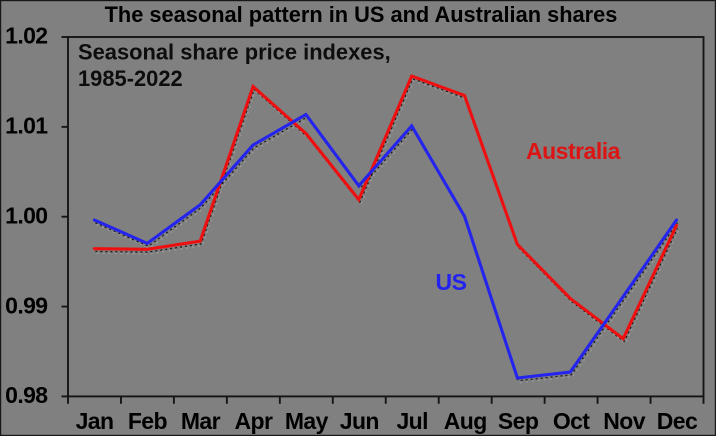 The width and height of the screenshot is (716, 436). I want to click on svg-text: Australia, so click(573, 151).